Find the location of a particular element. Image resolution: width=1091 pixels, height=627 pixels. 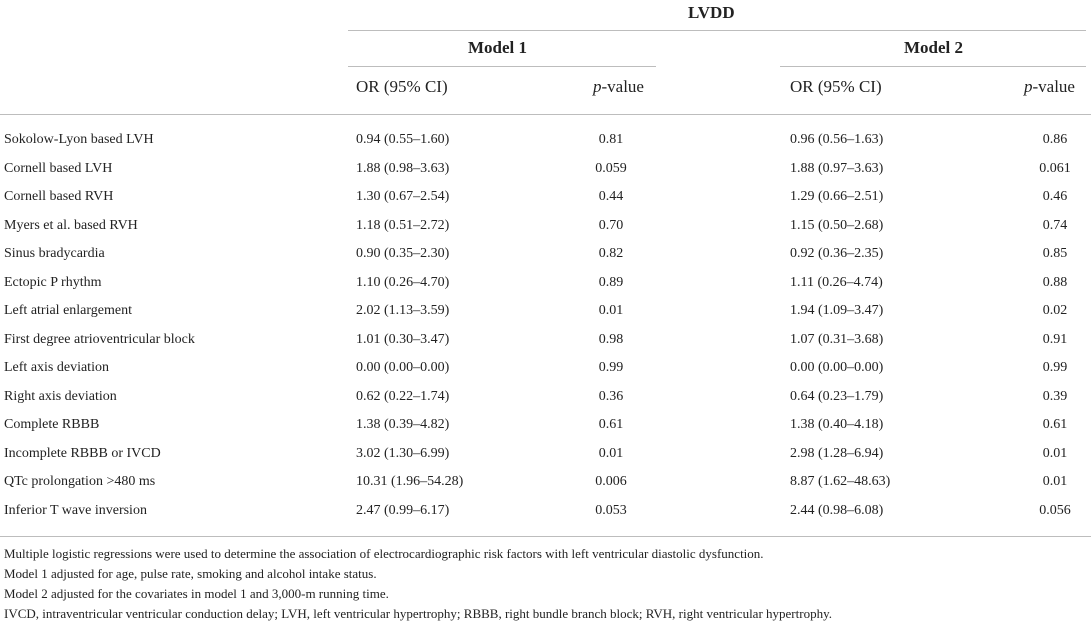

or-model1: 1.38 (0.39–4.82) is located at coordinates (403, 424).